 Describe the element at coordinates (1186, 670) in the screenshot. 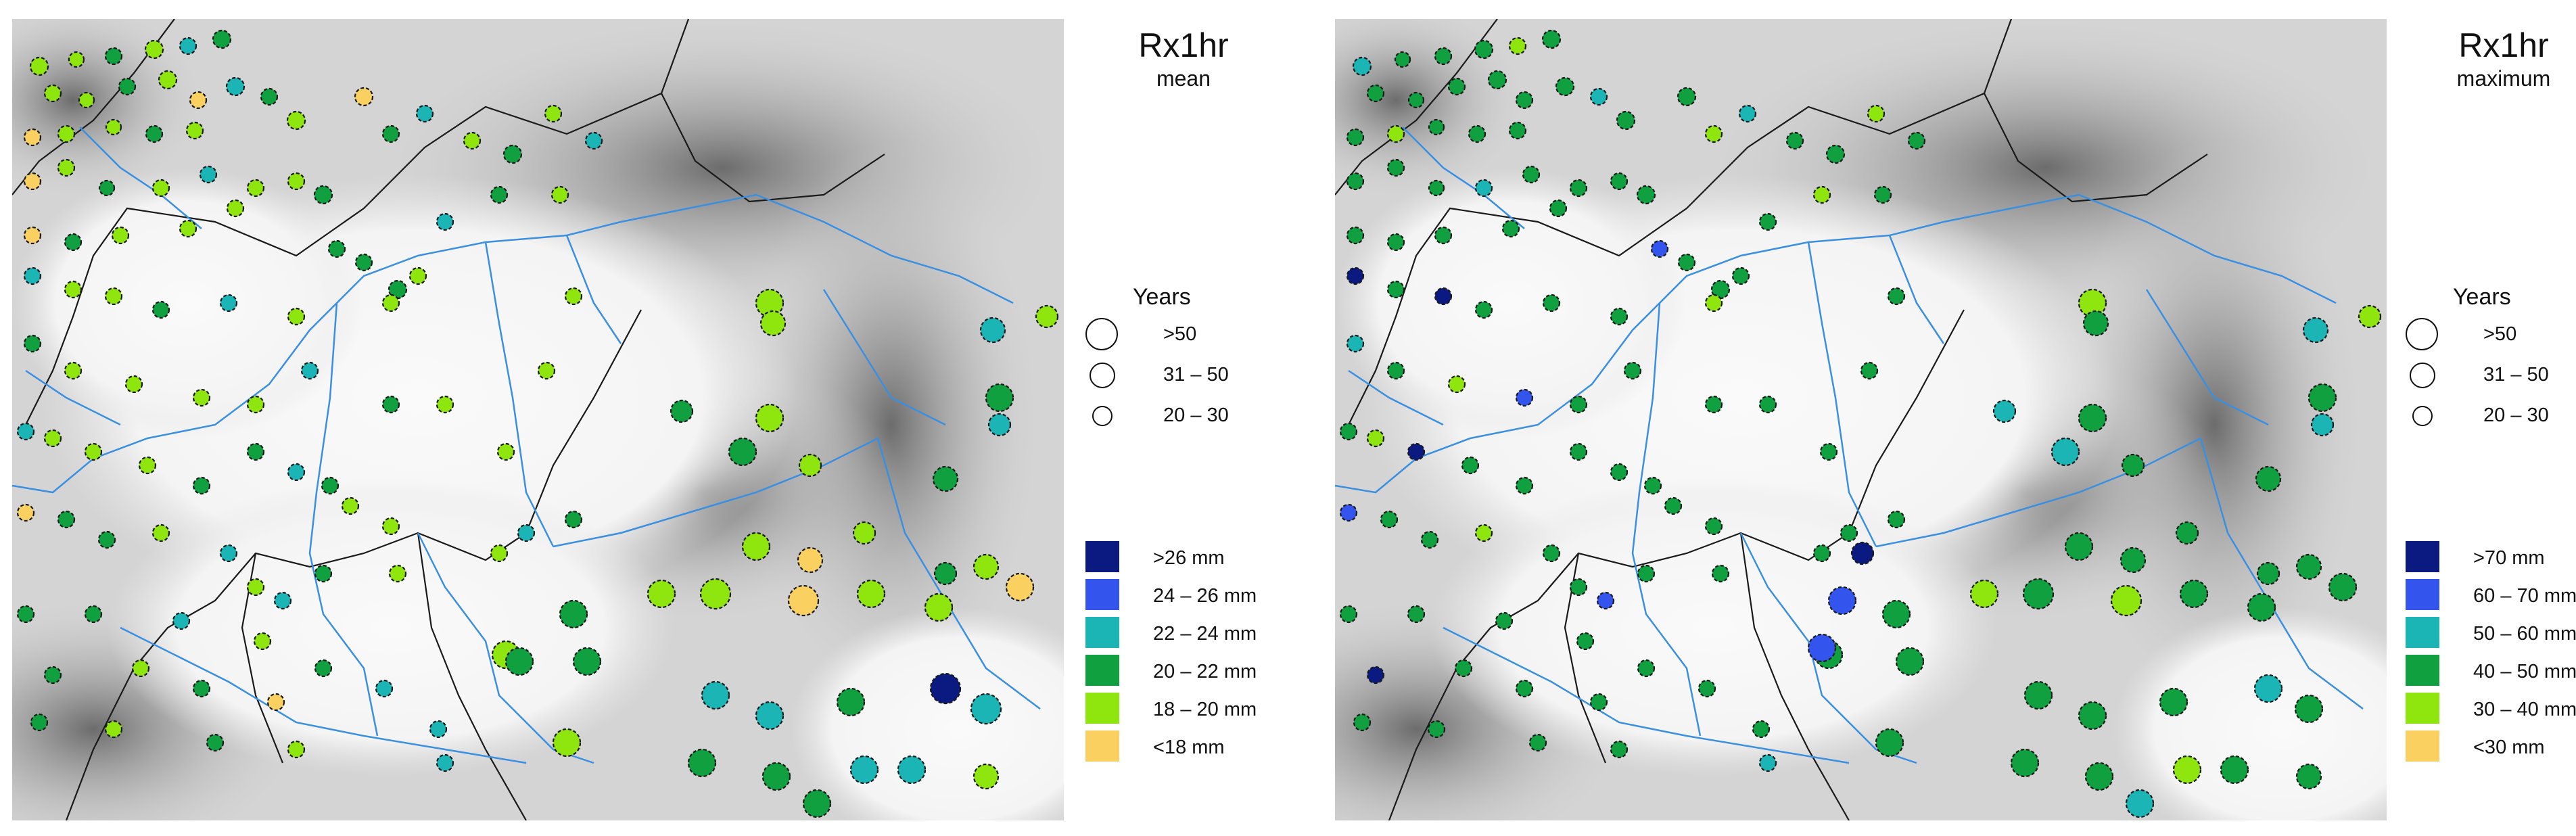

I see `class-legend-4: 20 – 22 mm` at that location.